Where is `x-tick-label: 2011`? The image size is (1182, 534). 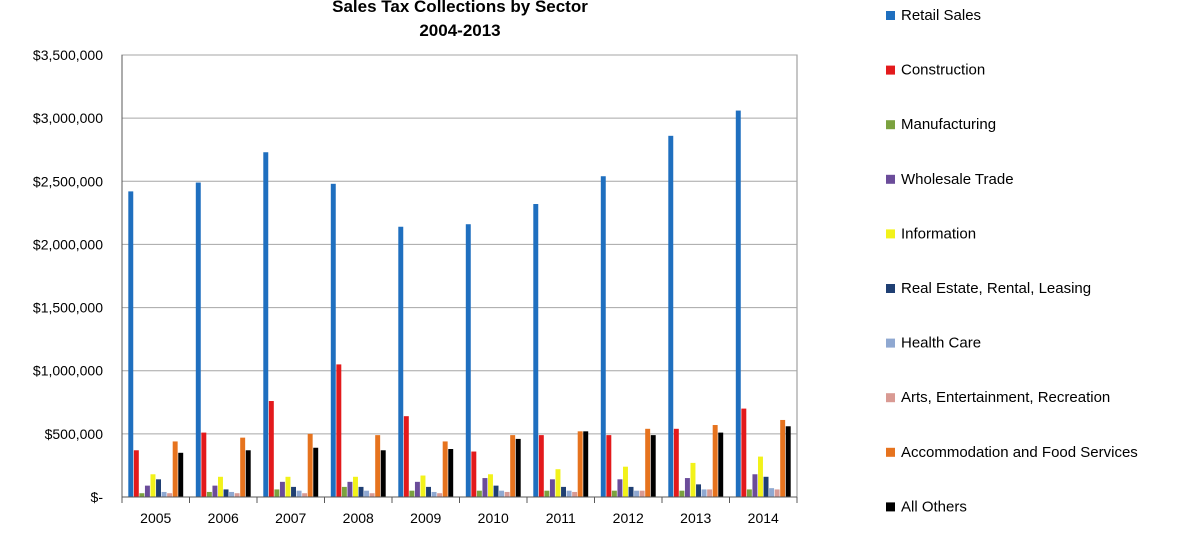 x-tick-label: 2011 is located at coordinates (561, 518).